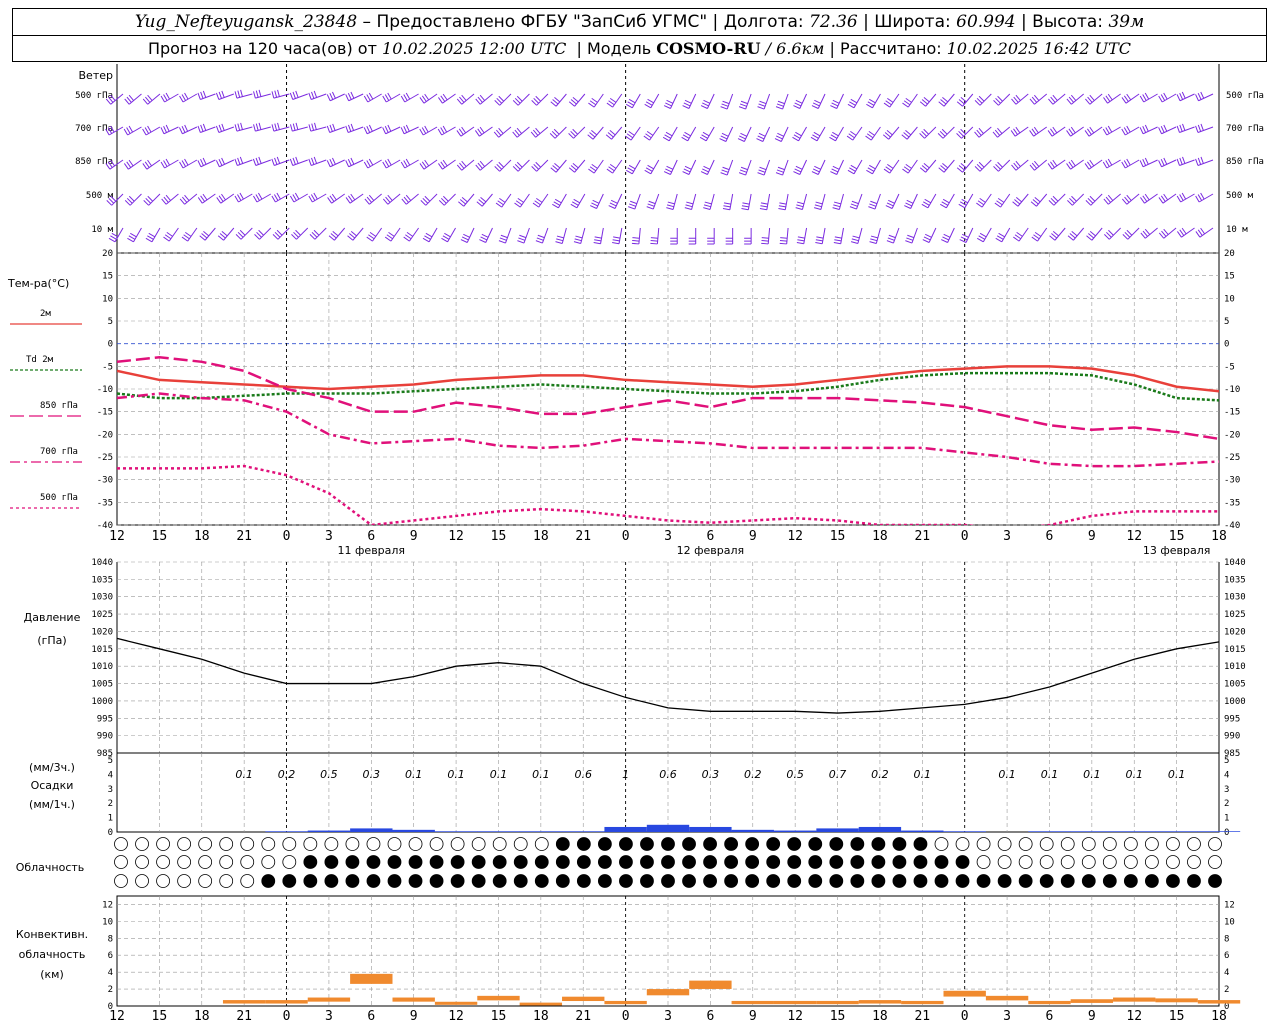 The image size is (1280, 1024). What do you see at coordinates (110, 804) in the screenshot?
I see `precip-ytick: 2` at bounding box center [110, 804].